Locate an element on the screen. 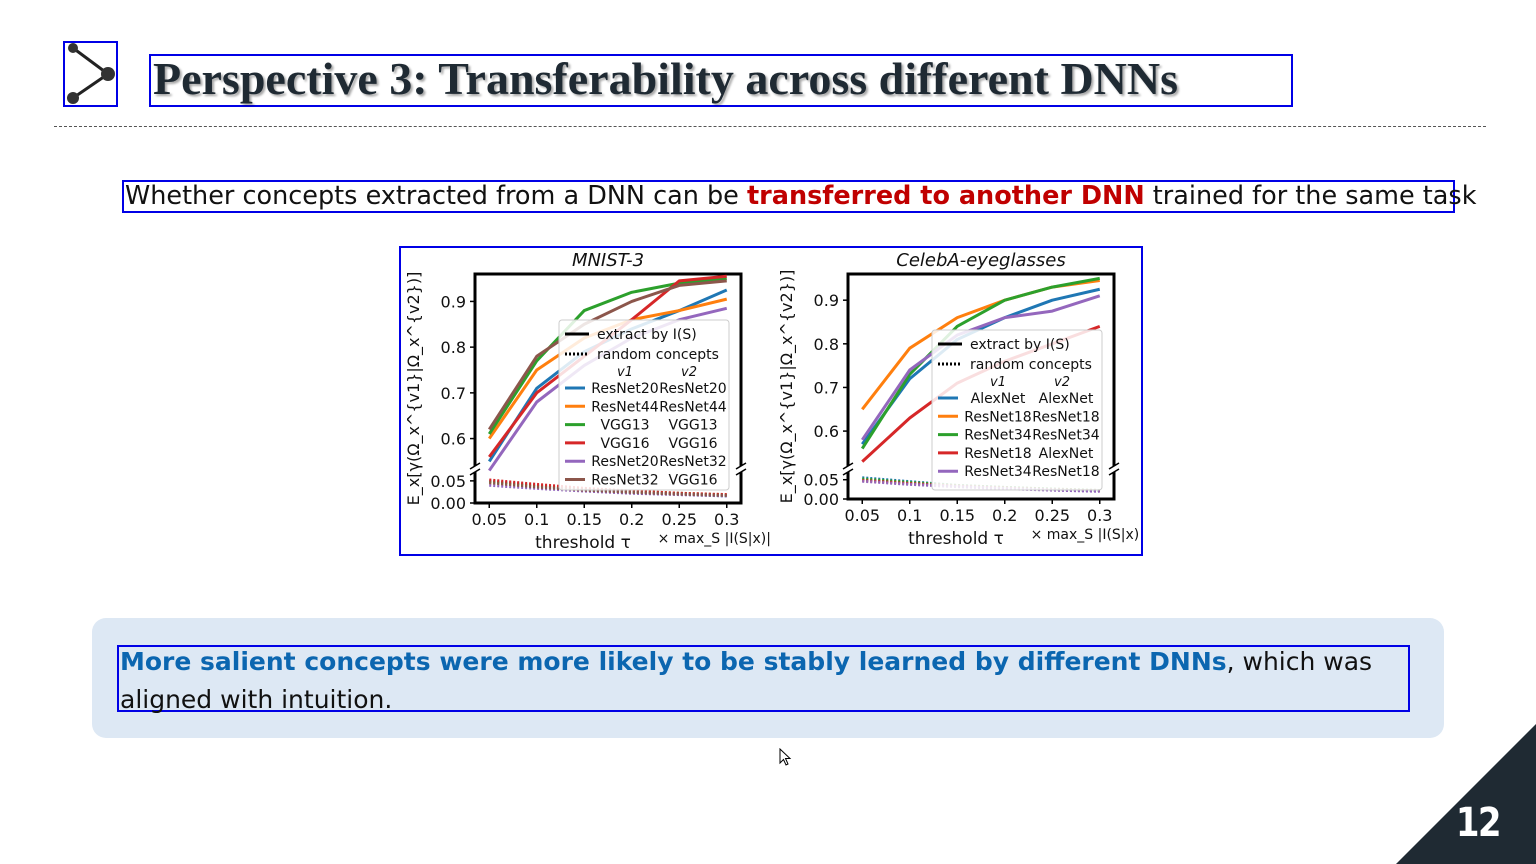 The image size is (1536, 864). y-tick-label: 0.8 is located at coordinates (453, 347).